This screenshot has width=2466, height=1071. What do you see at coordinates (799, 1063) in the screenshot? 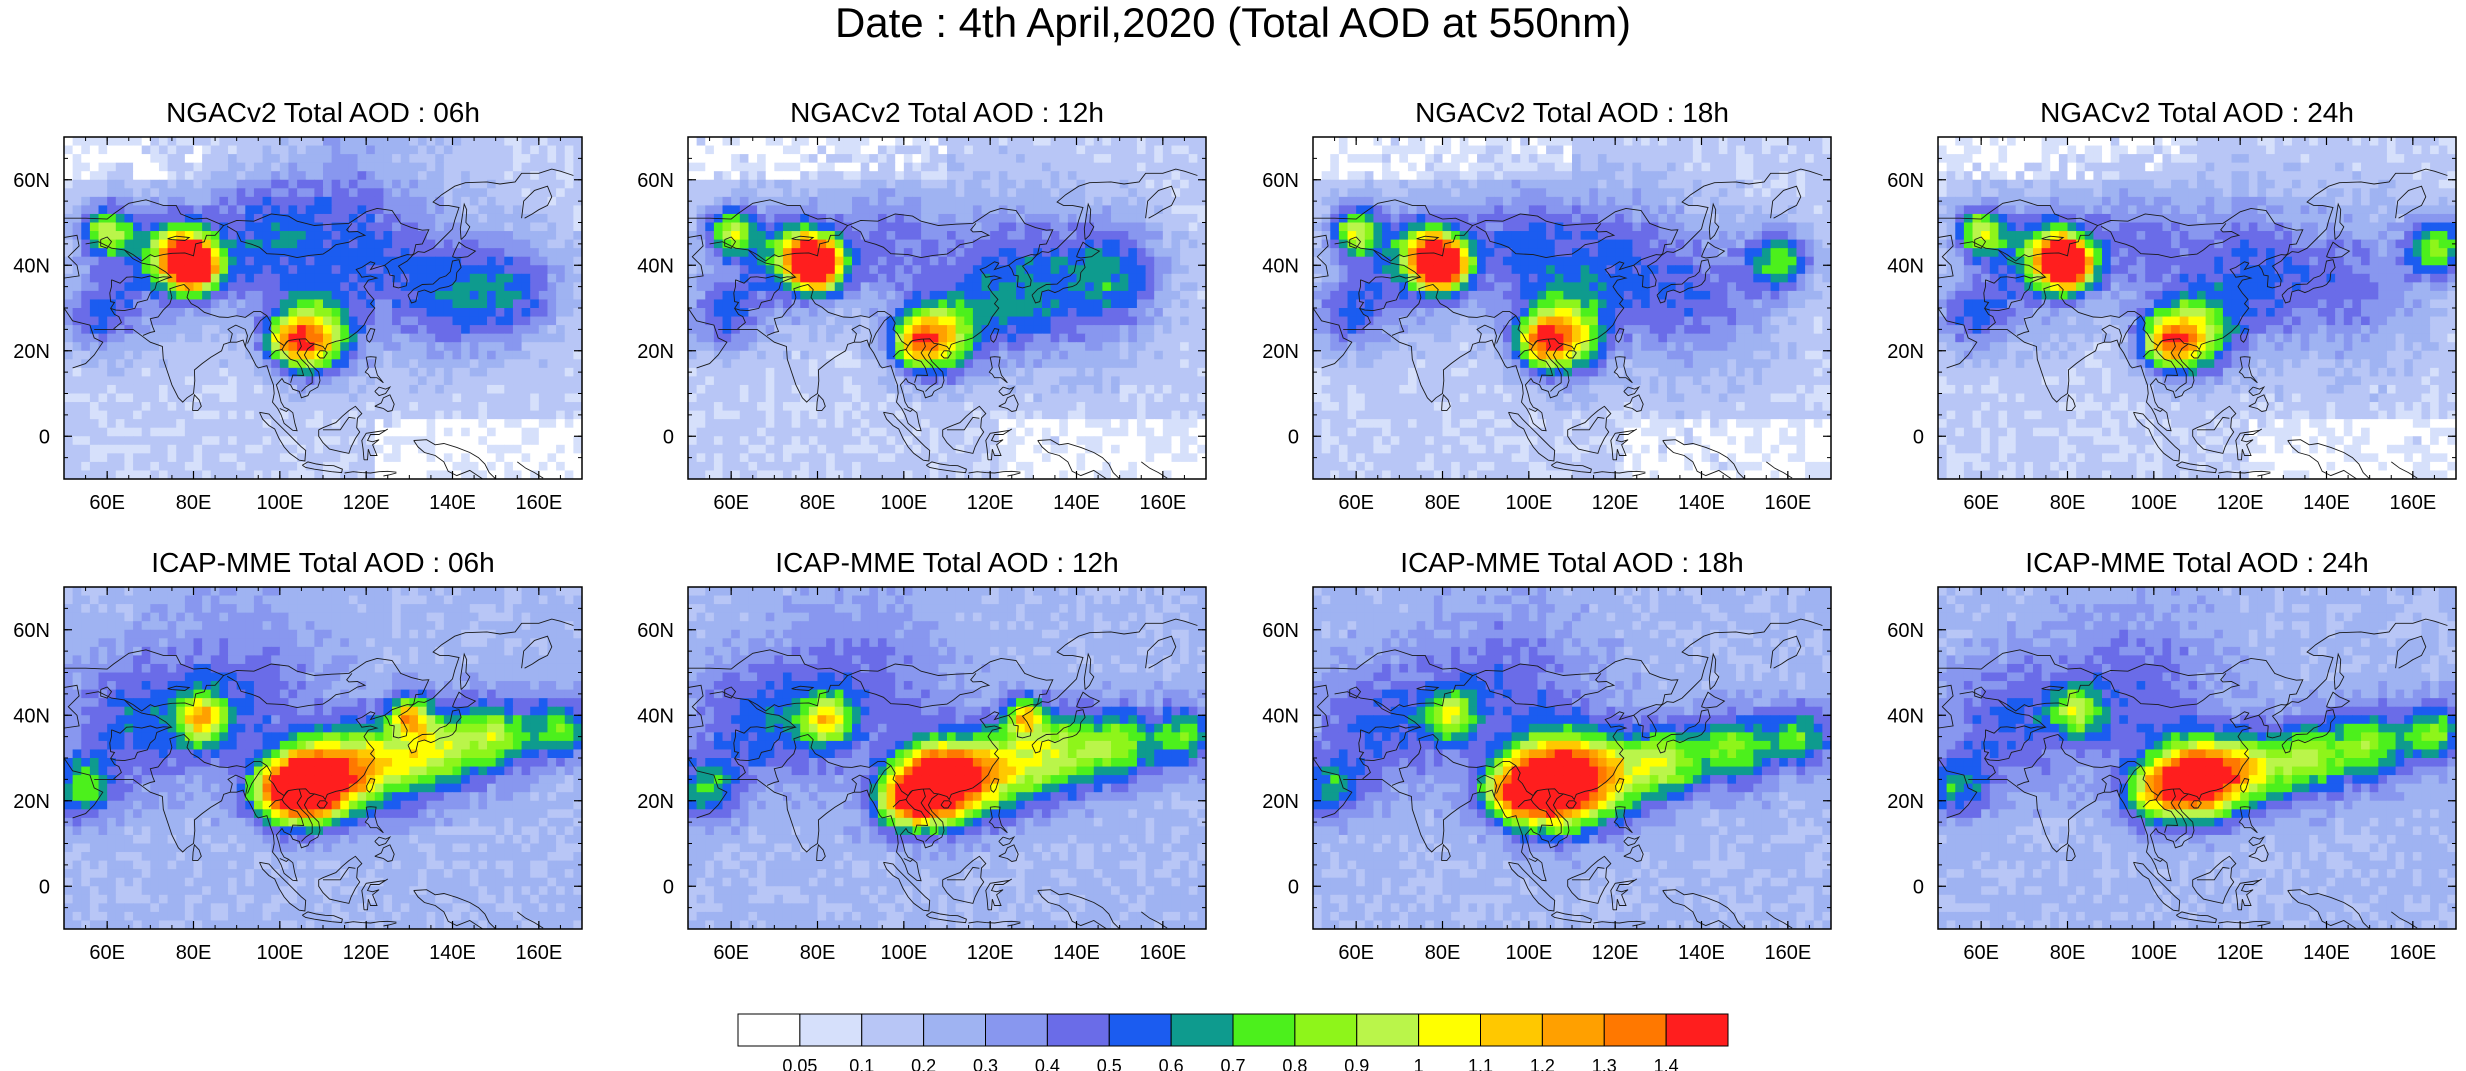
I see `colorbar-label: 0.05` at bounding box center [799, 1063].